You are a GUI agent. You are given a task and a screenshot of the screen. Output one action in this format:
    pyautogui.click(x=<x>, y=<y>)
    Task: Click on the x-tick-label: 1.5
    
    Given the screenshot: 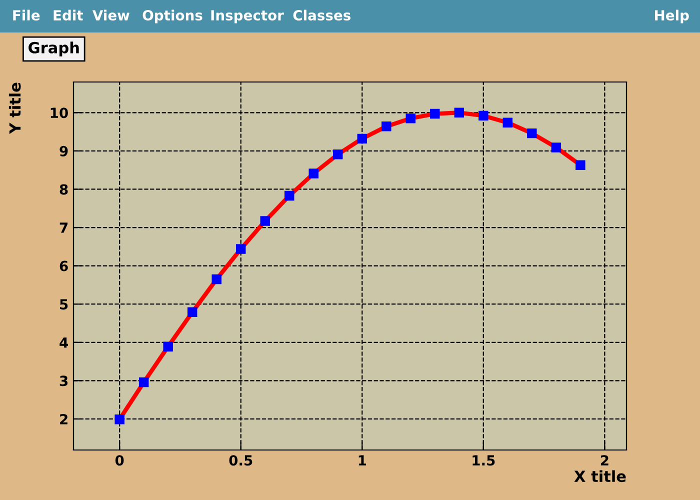 What is the action you would take?
    pyautogui.click(x=483, y=460)
    